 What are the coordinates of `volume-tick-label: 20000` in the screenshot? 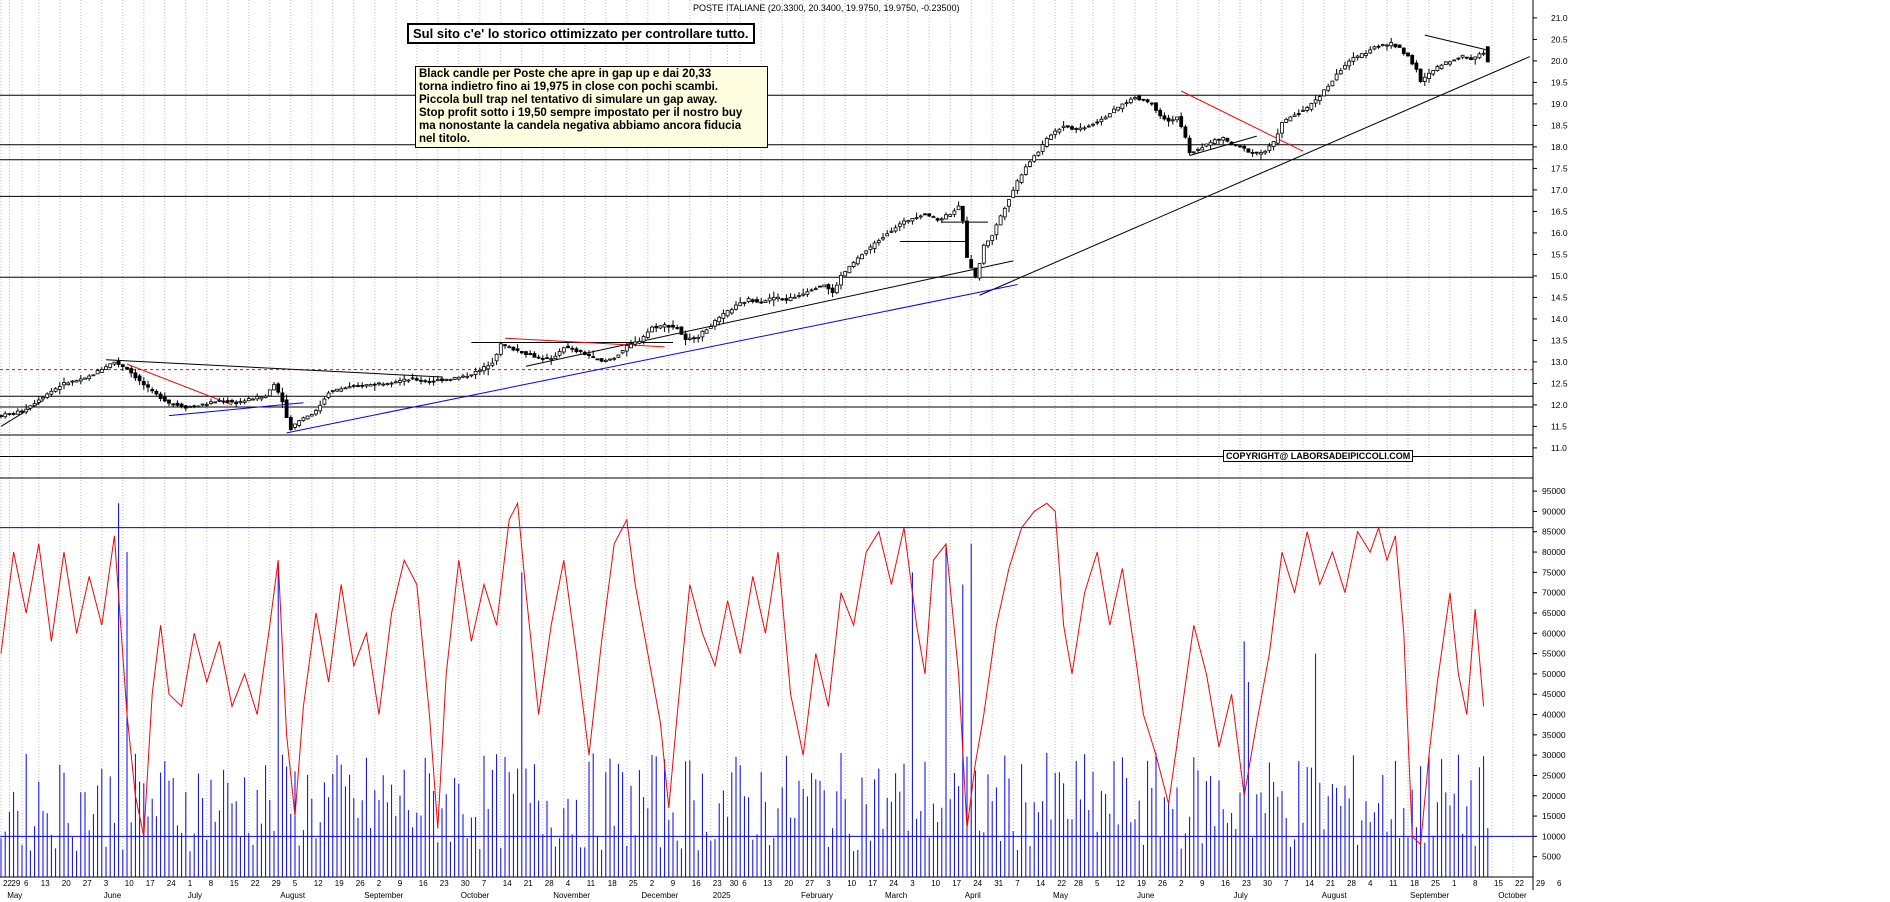 It's located at (1554, 796).